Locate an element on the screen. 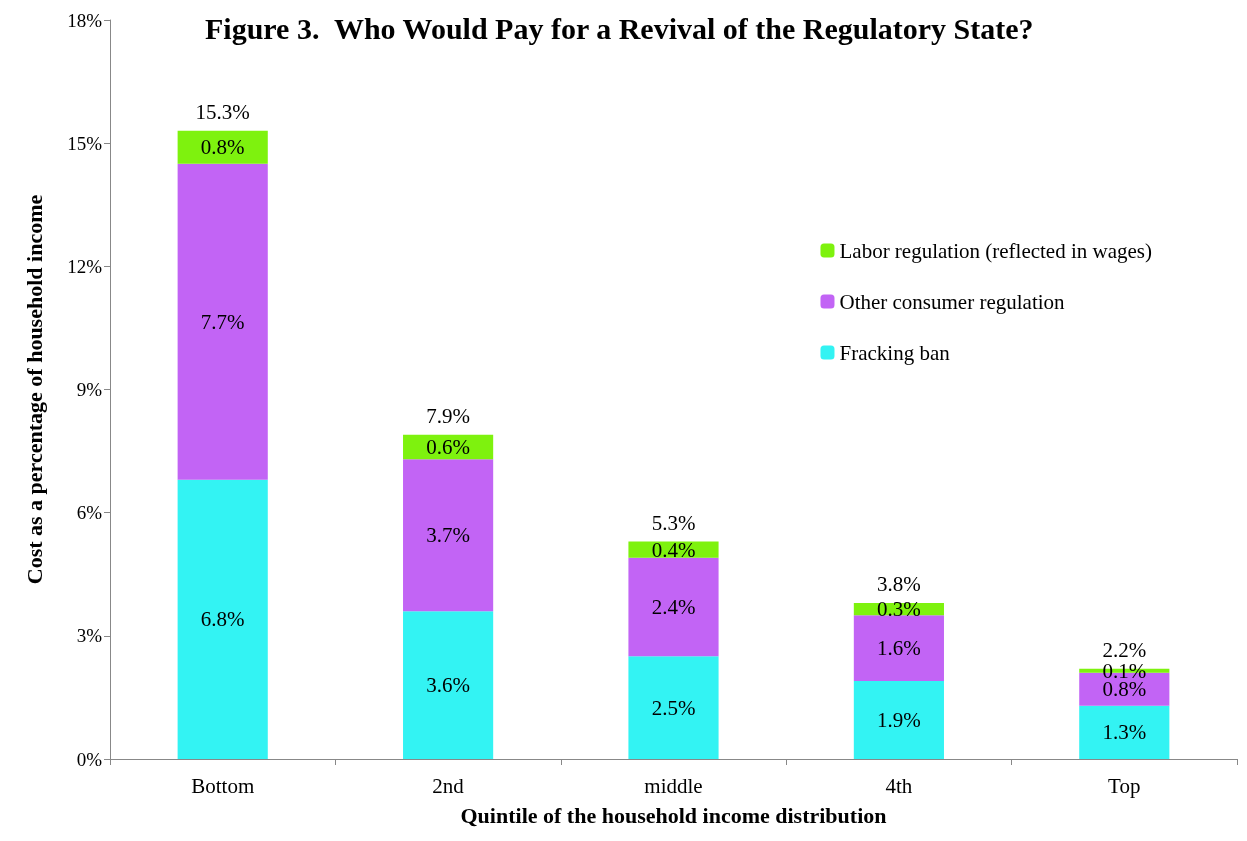 This screenshot has width=1247, height=841. data-label: 1.6% is located at coordinates (899, 648).